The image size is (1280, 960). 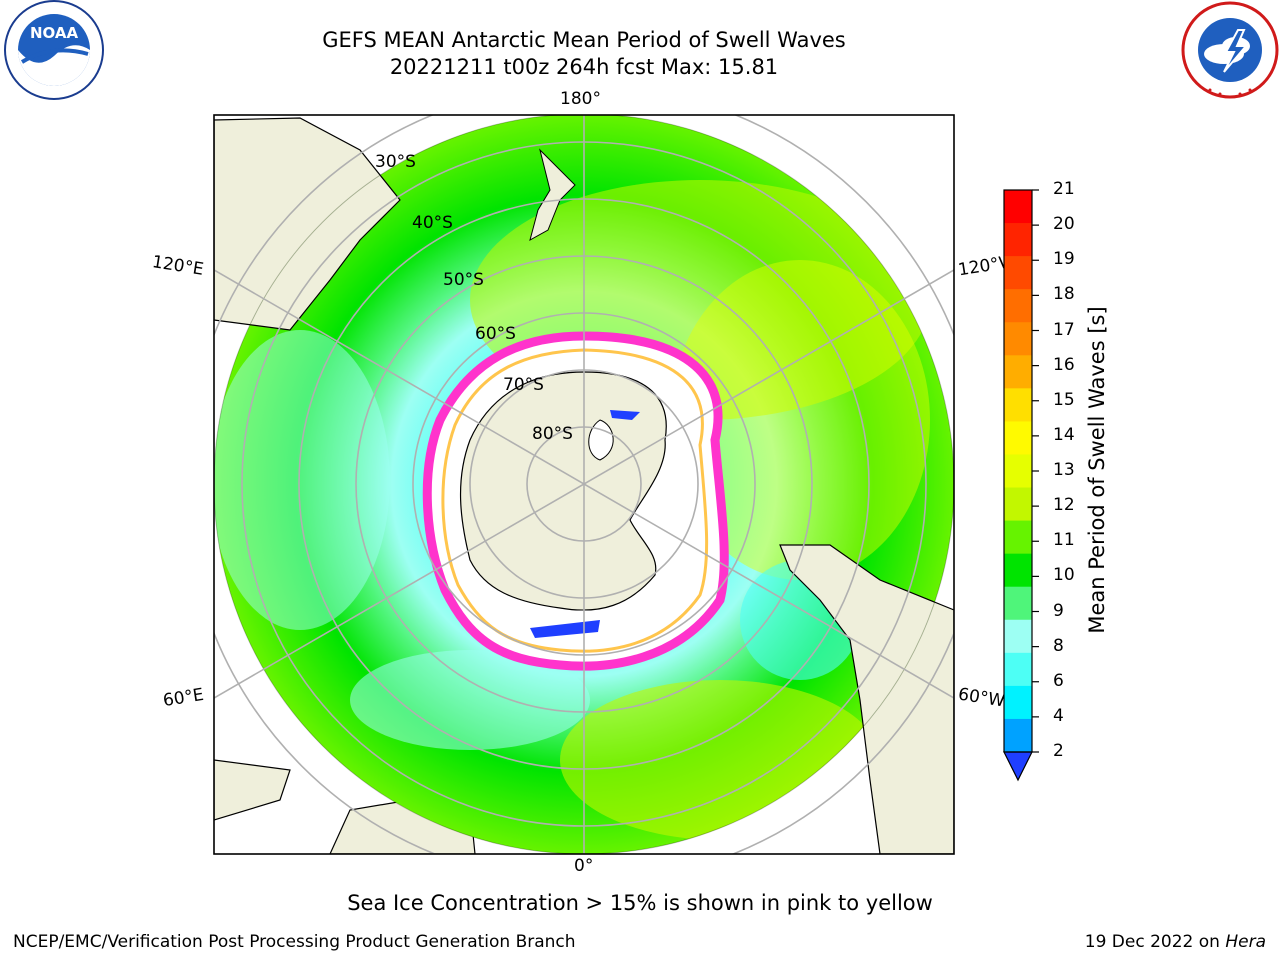 What do you see at coordinates (584, 67) in the screenshot?
I see `chart-subtitle: 20221211 t00z 264h fcst Max: 15.81` at bounding box center [584, 67].